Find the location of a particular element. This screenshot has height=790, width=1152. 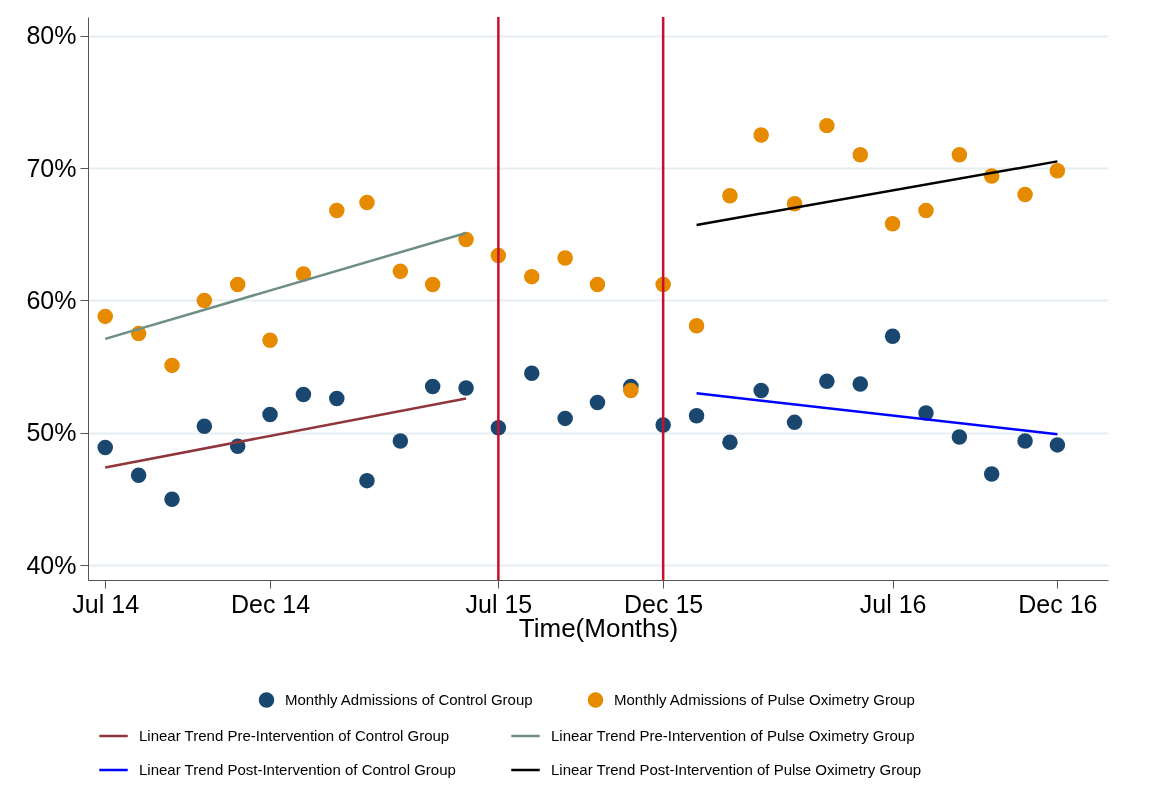

y-tick-label: 50% is located at coordinates (51, 432).